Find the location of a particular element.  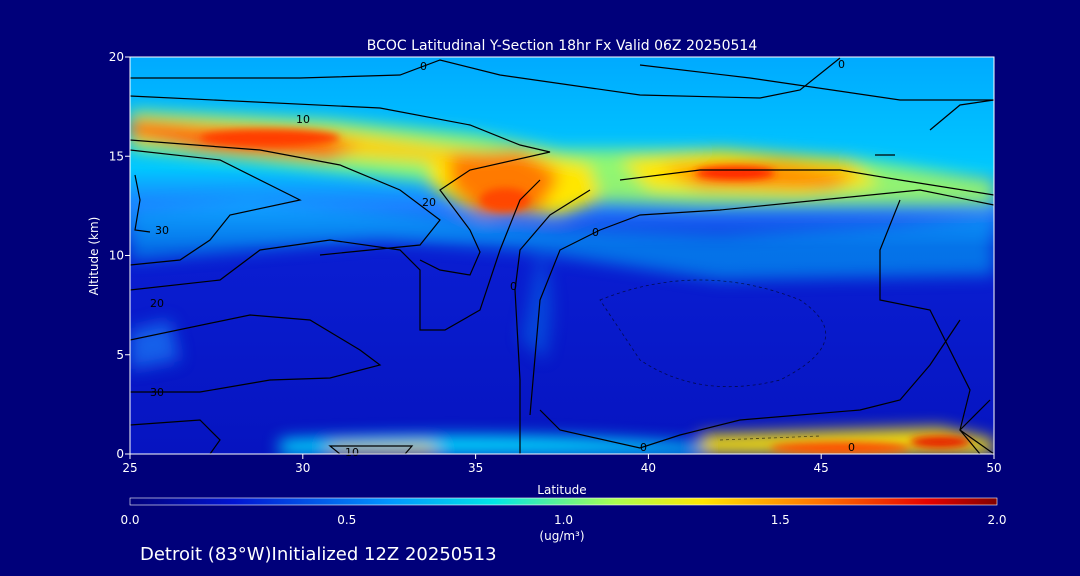

x-axis: 25 30 35 40 45 50 is located at coordinates (562, 464).